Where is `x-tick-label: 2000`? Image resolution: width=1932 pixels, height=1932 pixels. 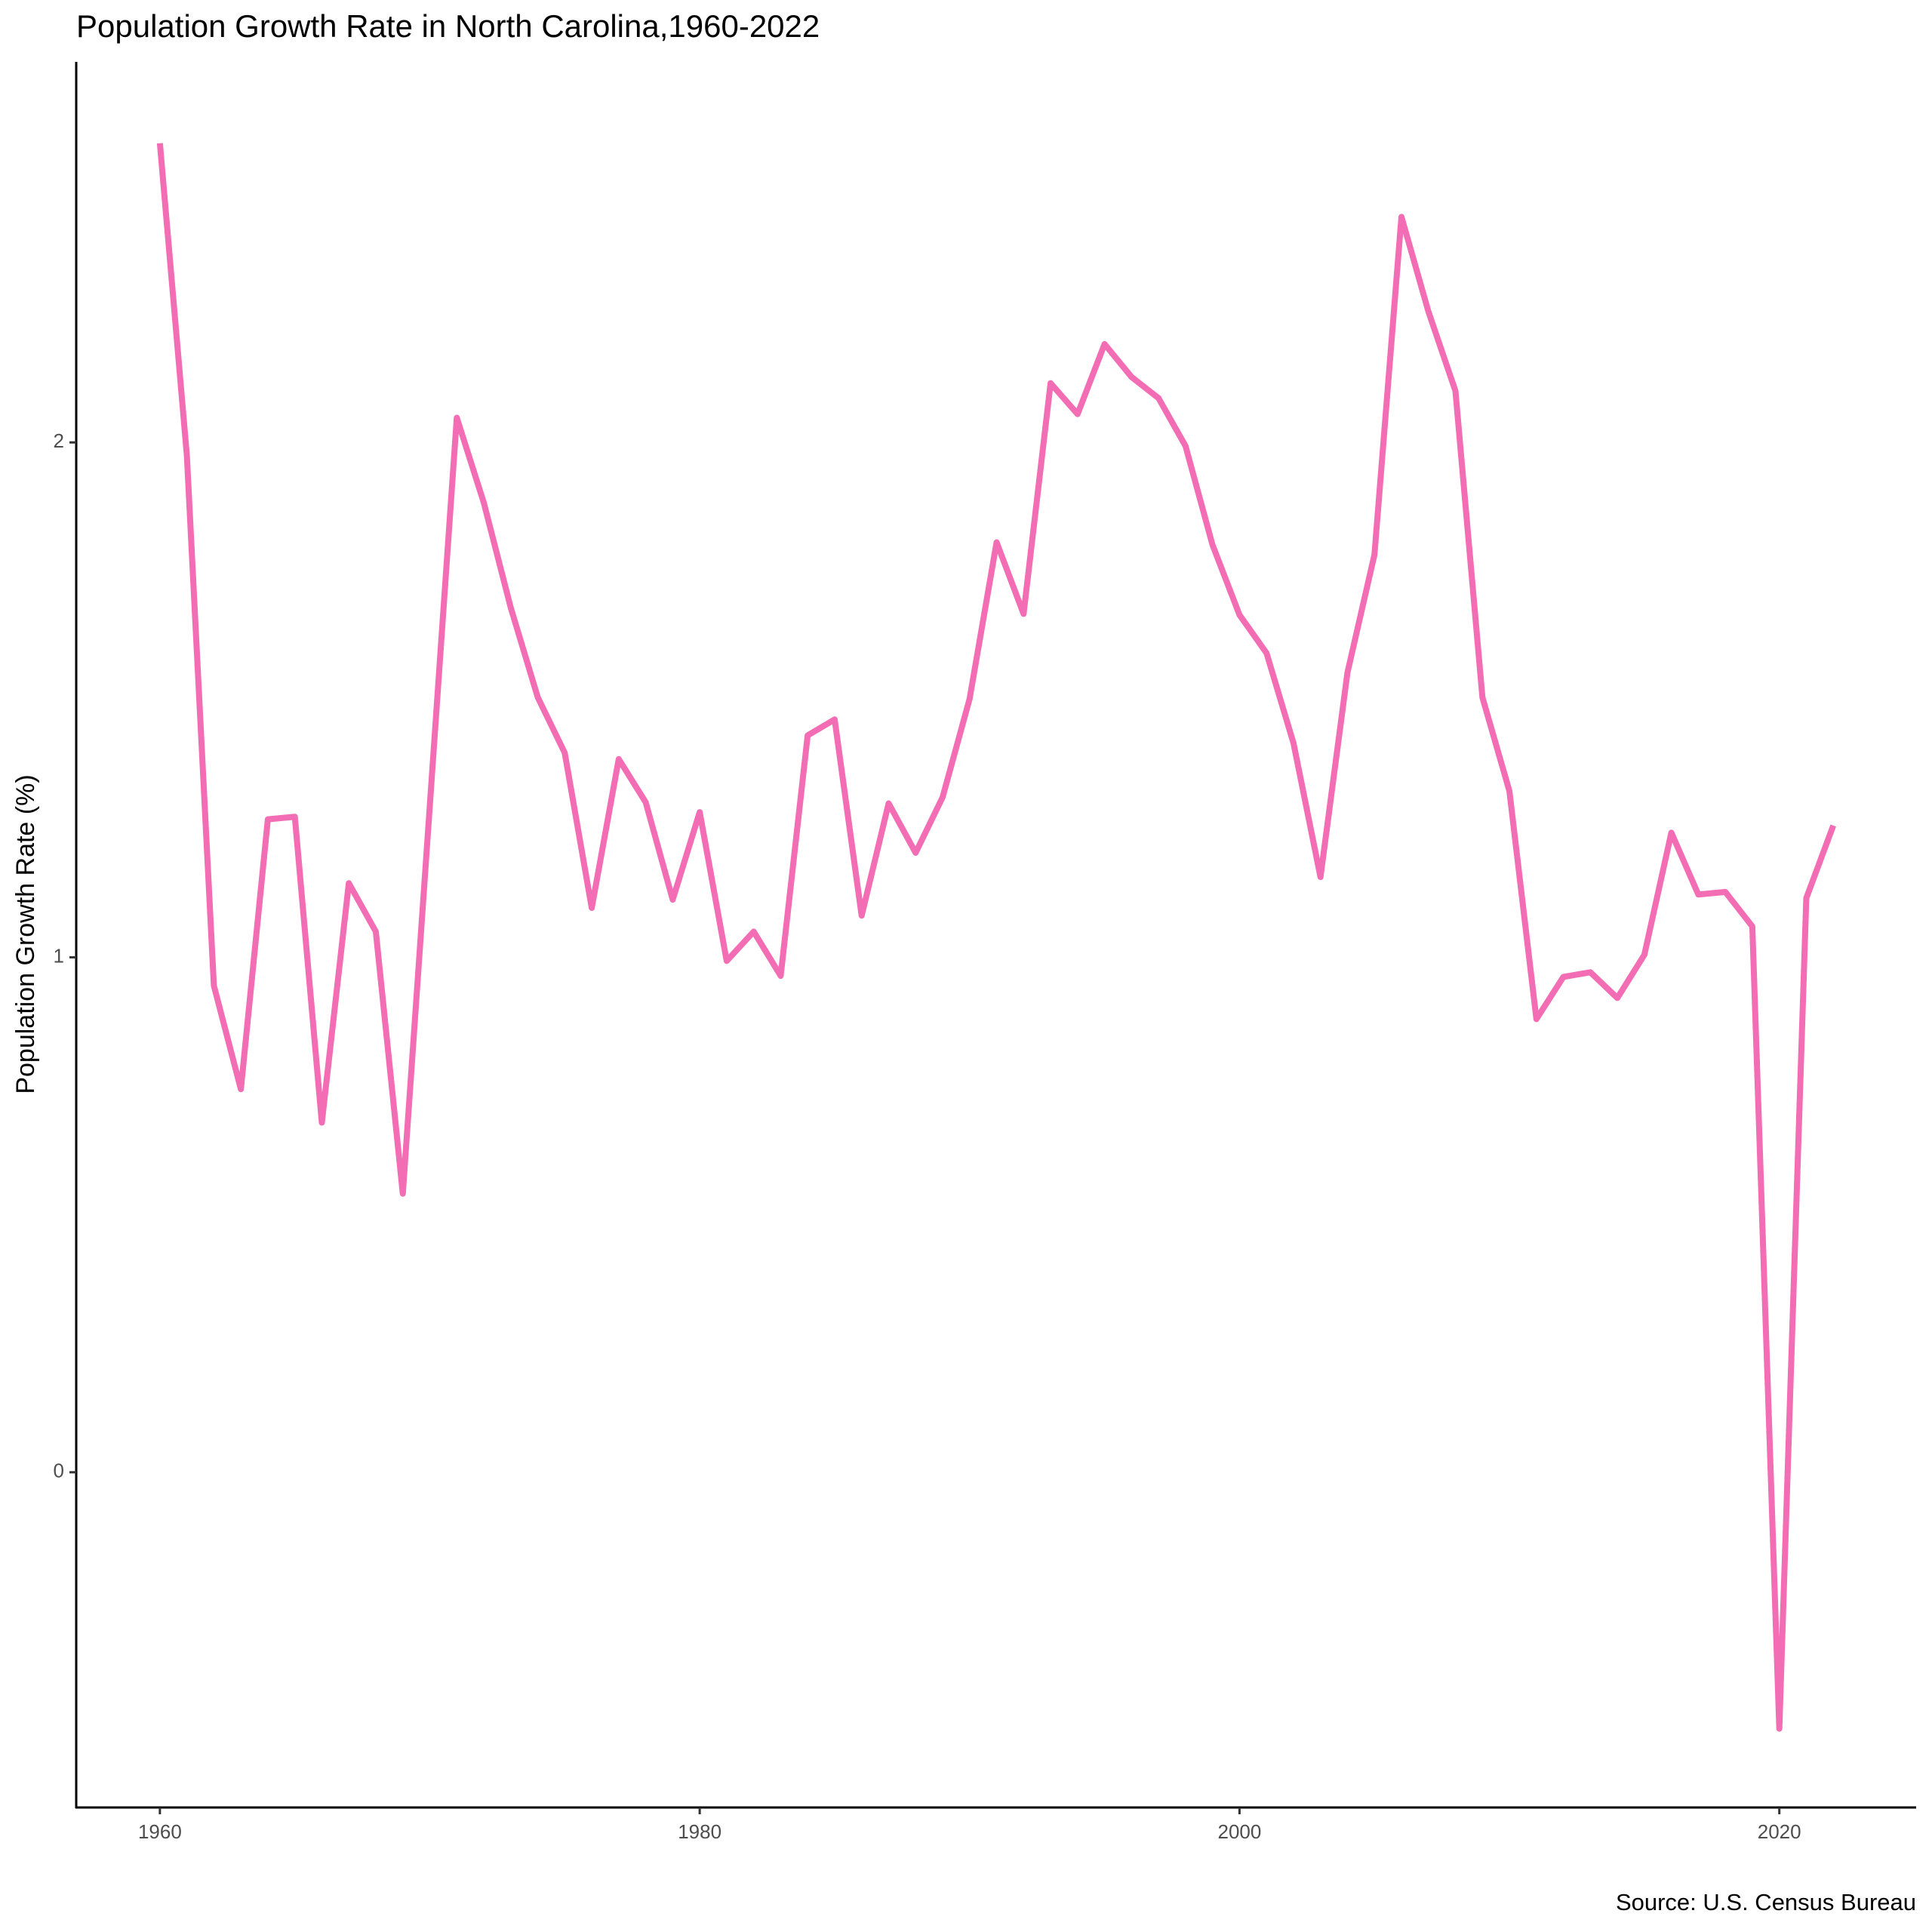 x-tick-label: 2000 is located at coordinates (1239, 1831).